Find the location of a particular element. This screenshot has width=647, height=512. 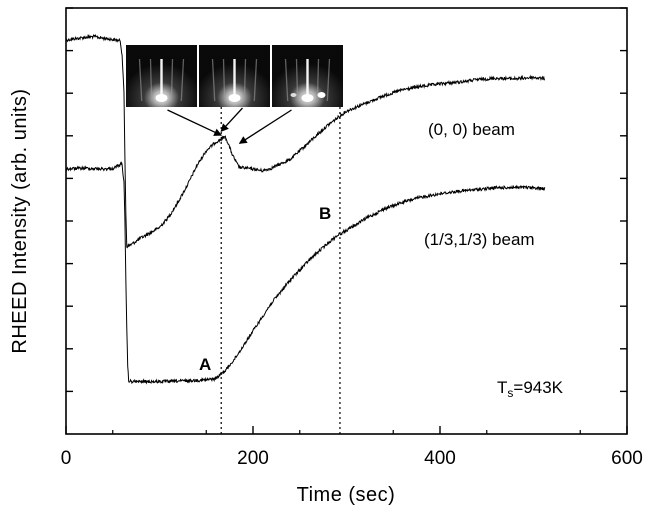

x-tick-label-1: 200 is located at coordinates (253, 458).